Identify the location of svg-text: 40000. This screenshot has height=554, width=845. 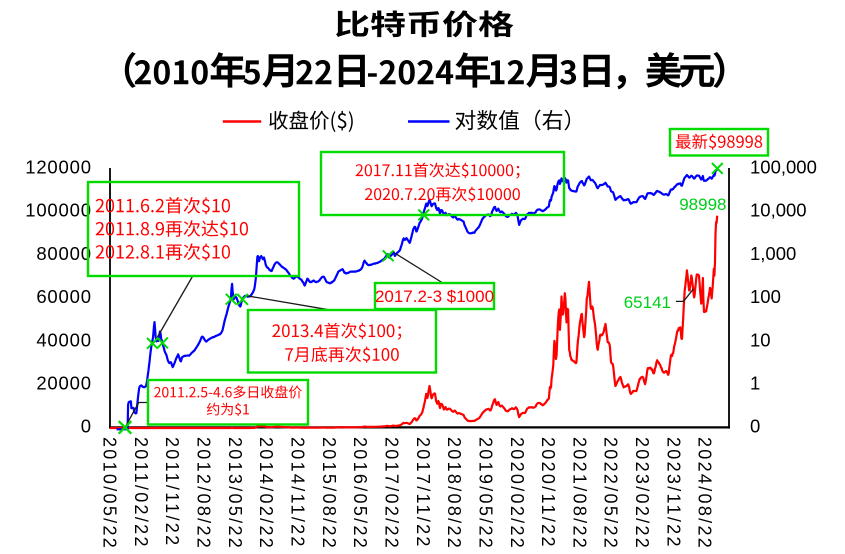
(63, 339).